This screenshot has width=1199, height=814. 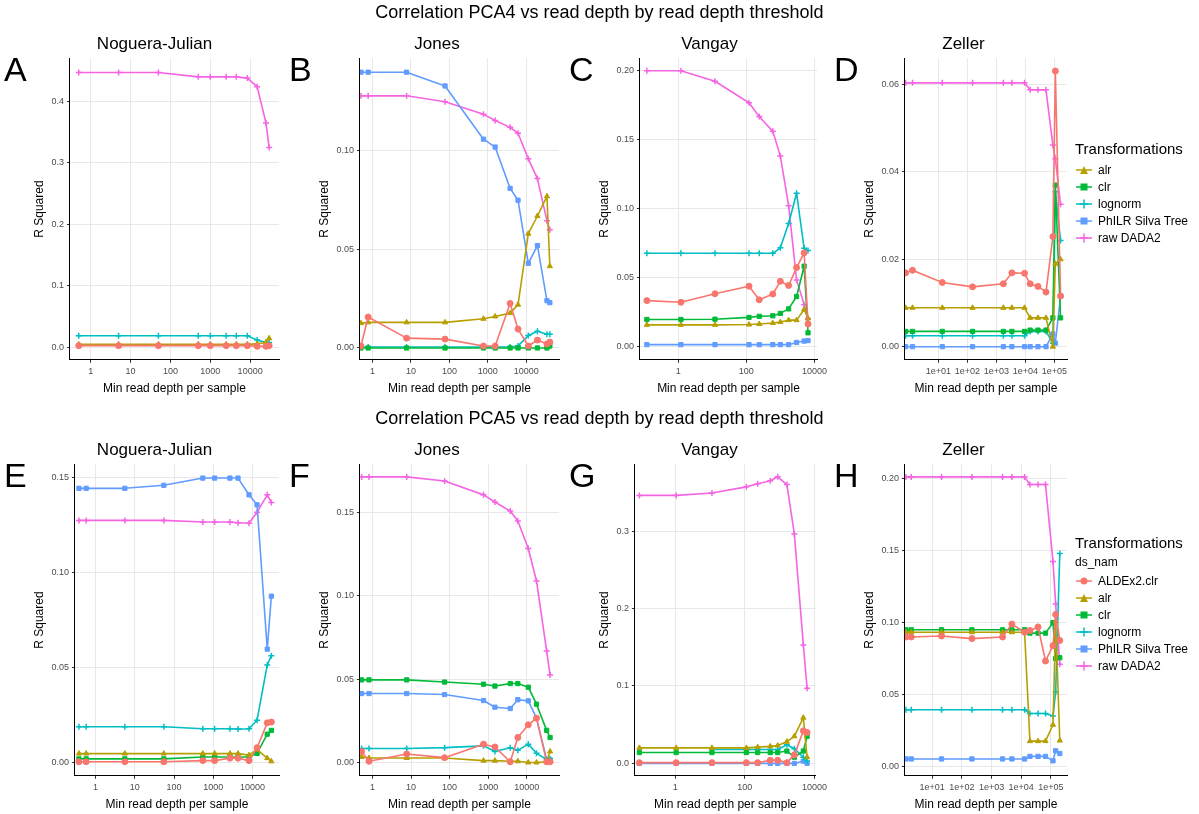 What do you see at coordinates (846, 475) in the screenshot?
I see `text: H` at bounding box center [846, 475].